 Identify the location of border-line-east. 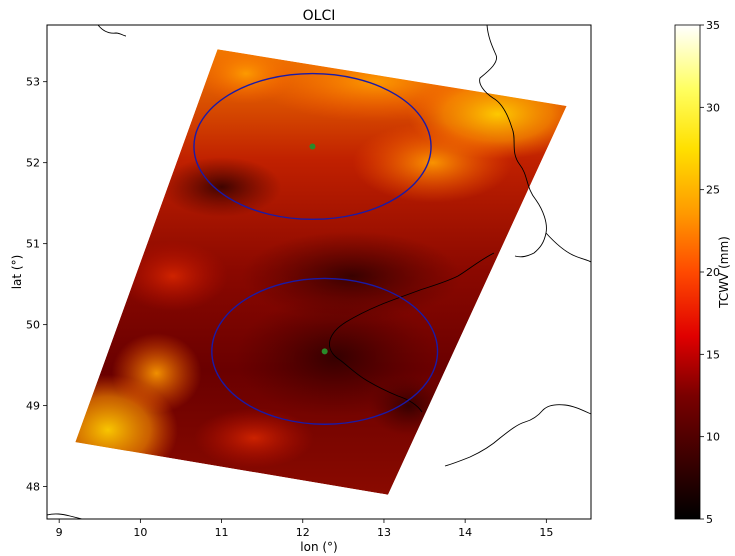
(568, 247).